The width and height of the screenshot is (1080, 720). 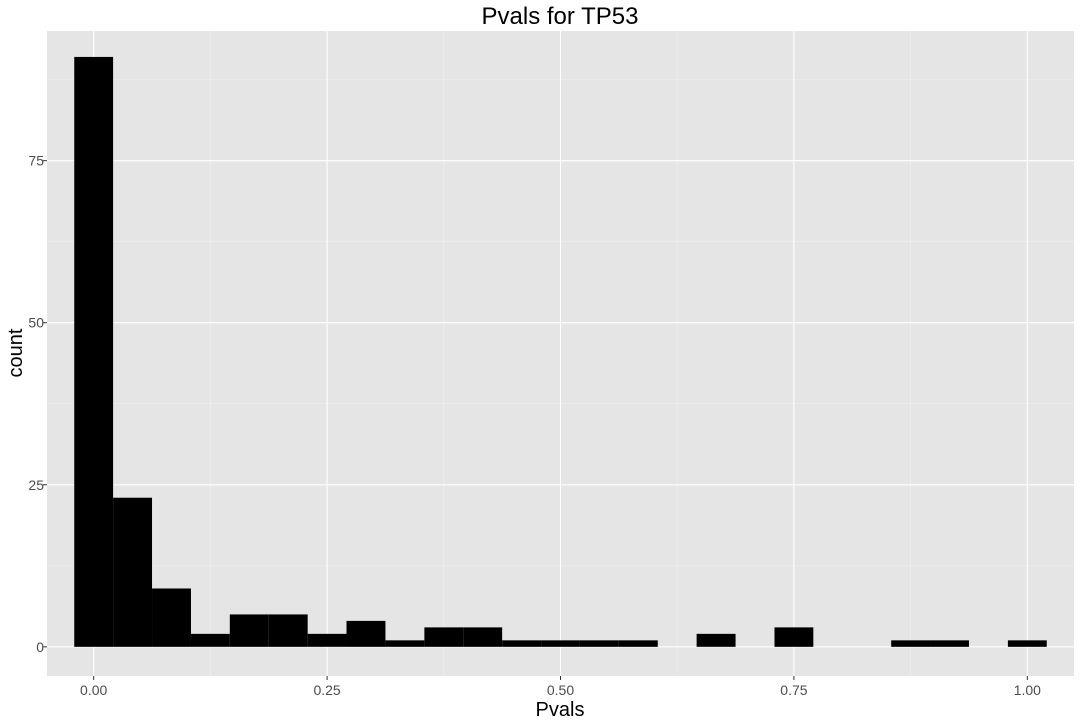 What do you see at coordinates (36, 323) in the screenshot?
I see `y-tick-label: 50` at bounding box center [36, 323].